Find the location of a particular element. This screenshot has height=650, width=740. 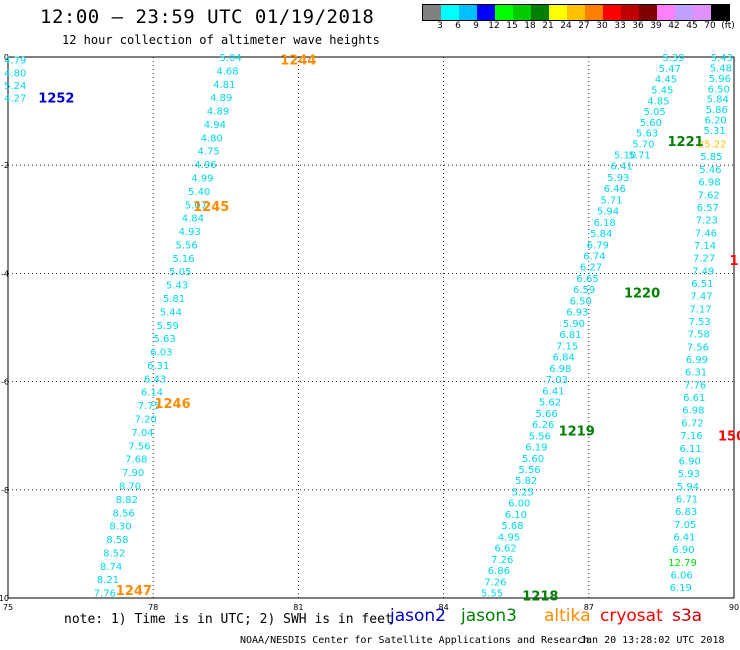

wave-height-value: 5.43 is located at coordinates (177, 286).